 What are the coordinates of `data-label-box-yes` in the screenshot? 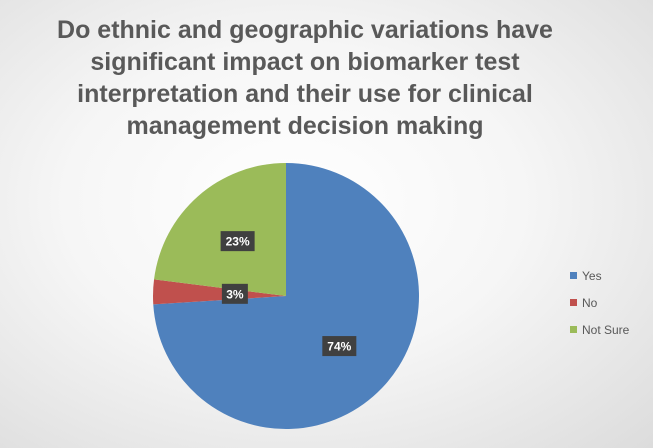 It's located at (339, 346).